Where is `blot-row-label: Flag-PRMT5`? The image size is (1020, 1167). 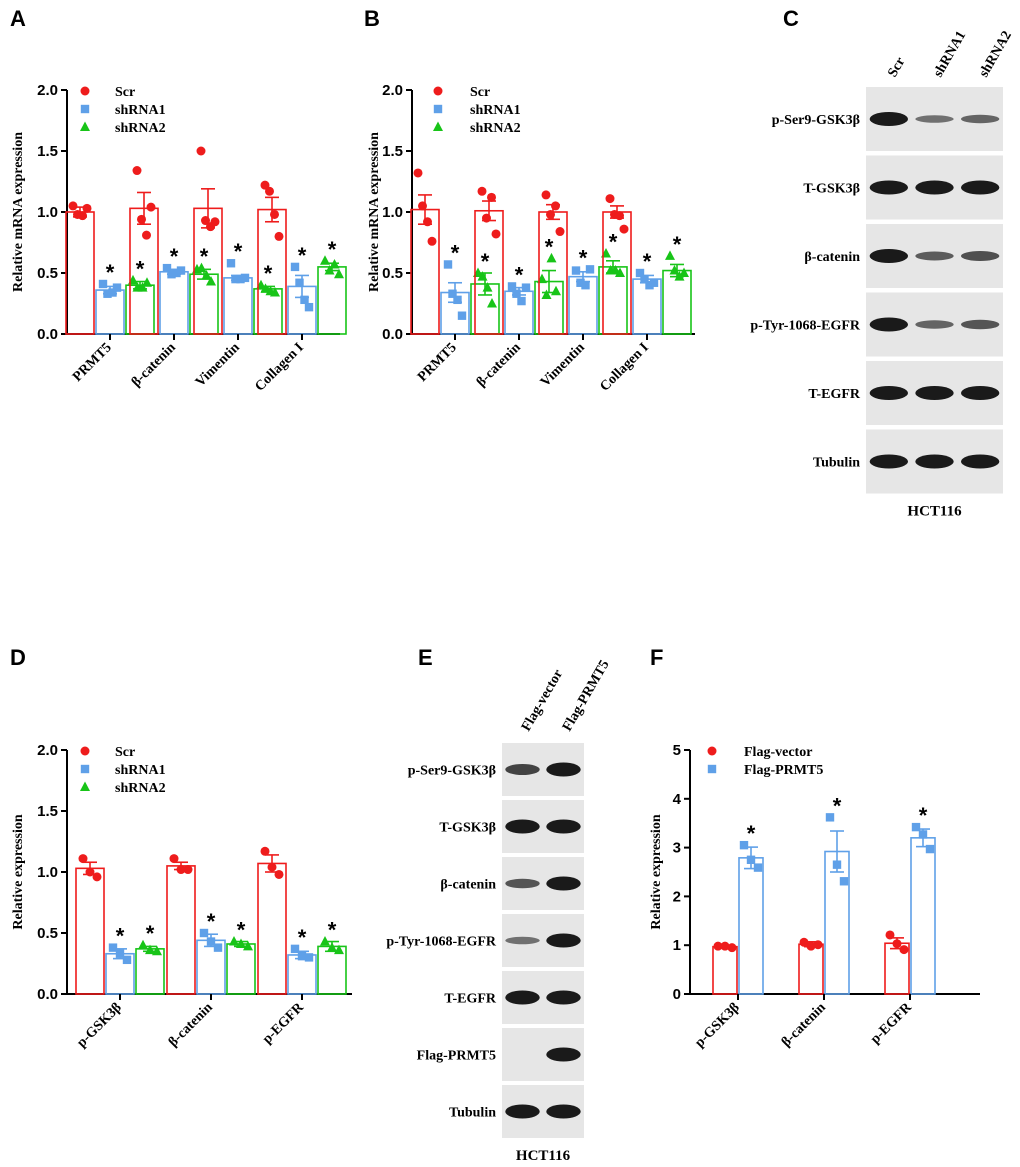 blot-row-label: Flag-PRMT5 is located at coordinates (456, 1056).